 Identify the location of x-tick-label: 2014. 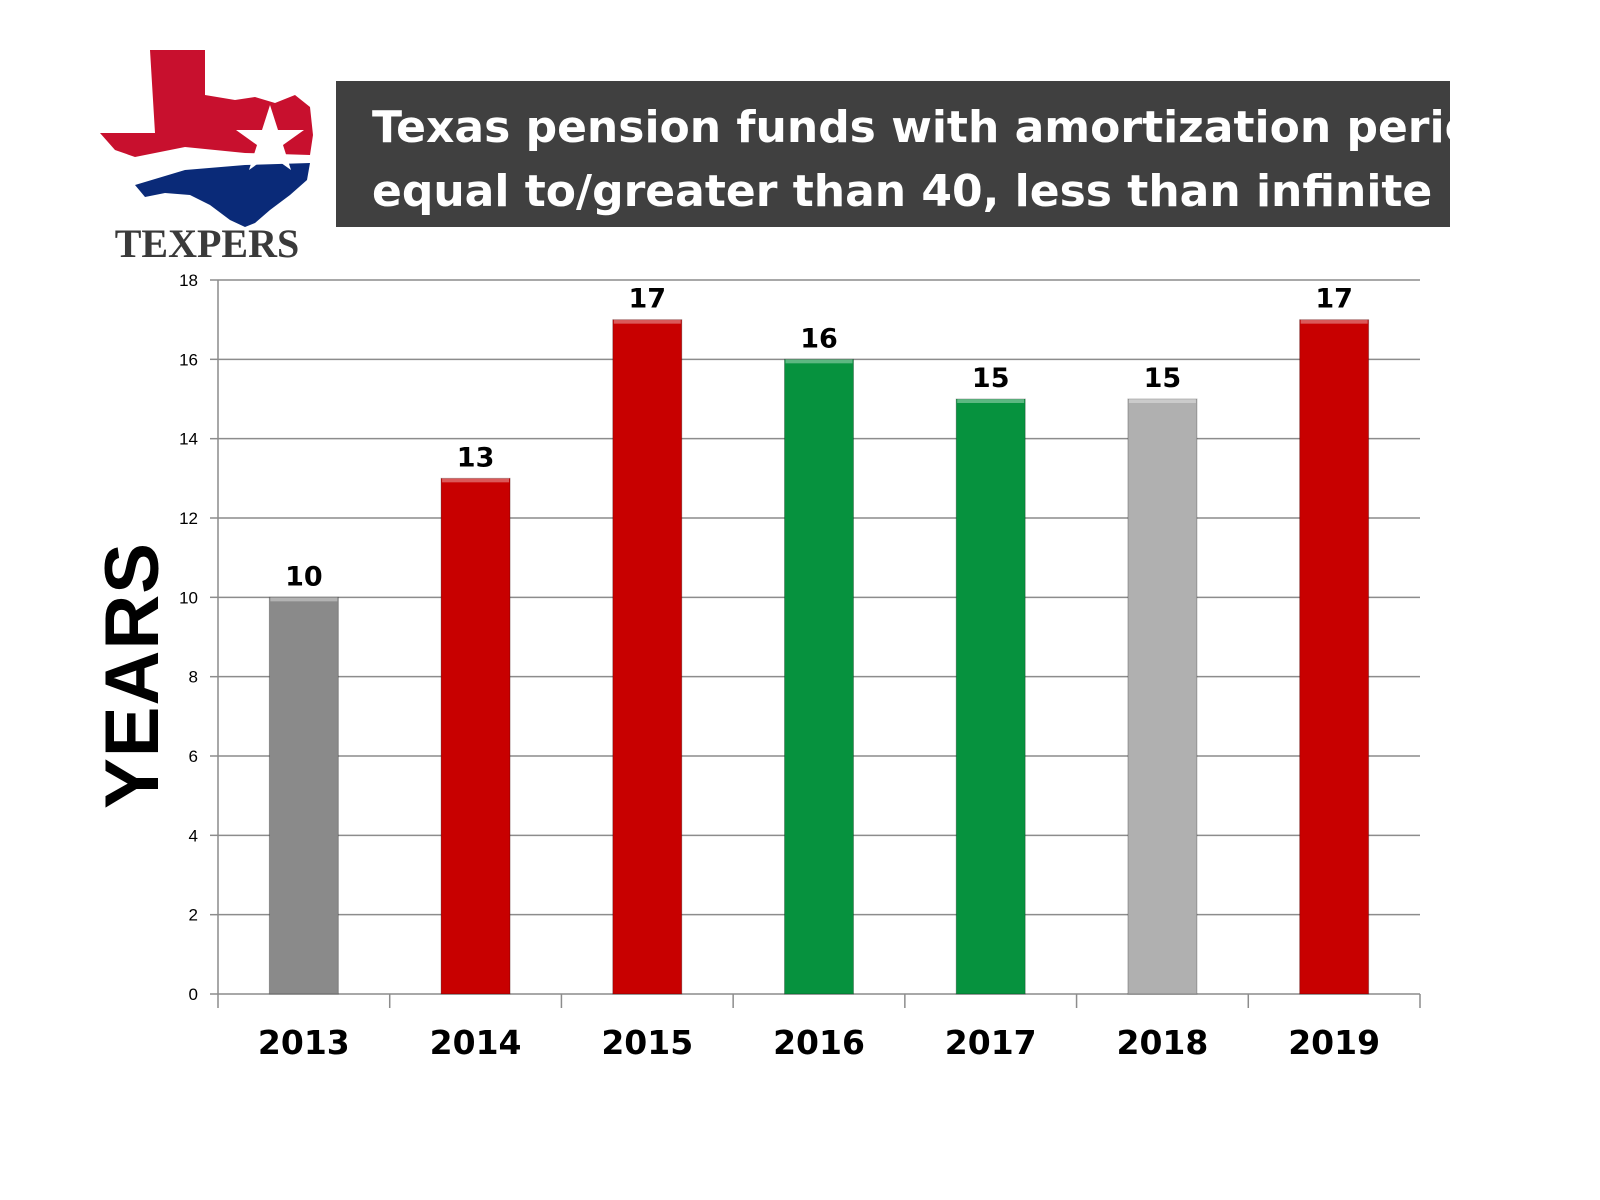
(476, 1042).